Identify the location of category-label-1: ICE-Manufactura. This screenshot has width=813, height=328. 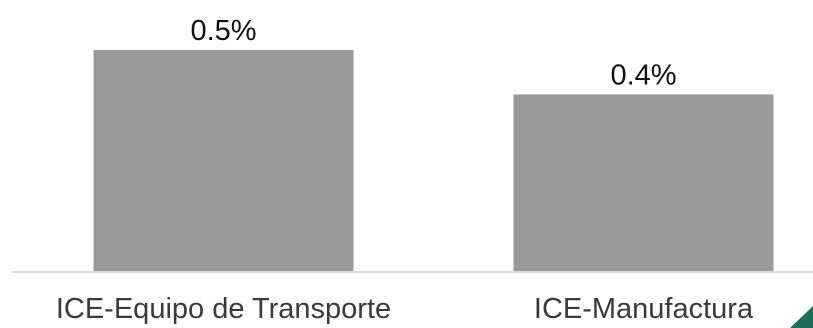
(644, 309).